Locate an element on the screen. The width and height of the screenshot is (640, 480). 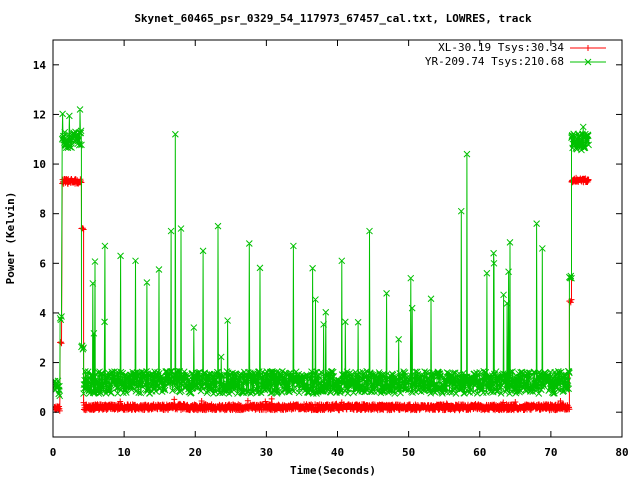
y-tick-label: 2 is located at coordinates (42, 363).